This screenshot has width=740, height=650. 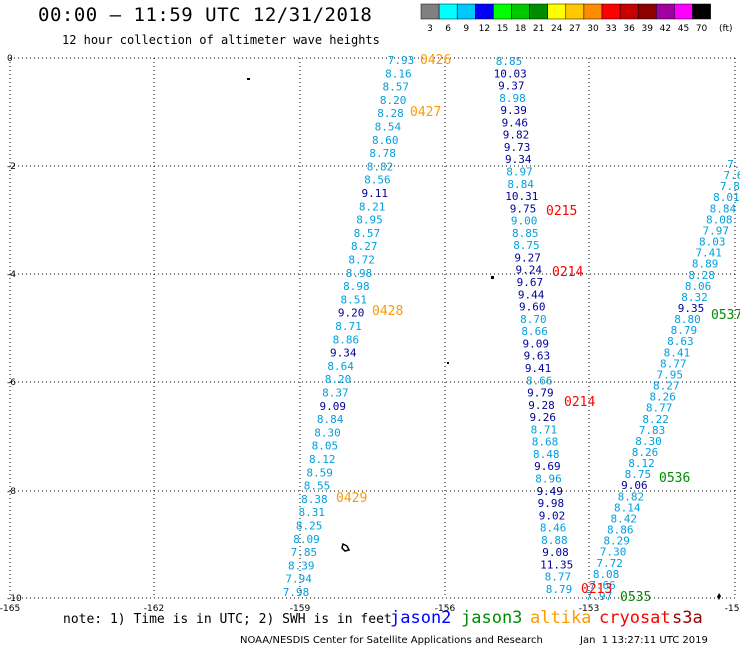 What do you see at coordinates (726, 197) in the screenshot?
I see `swh-value: 8.01` at bounding box center [726, 197].